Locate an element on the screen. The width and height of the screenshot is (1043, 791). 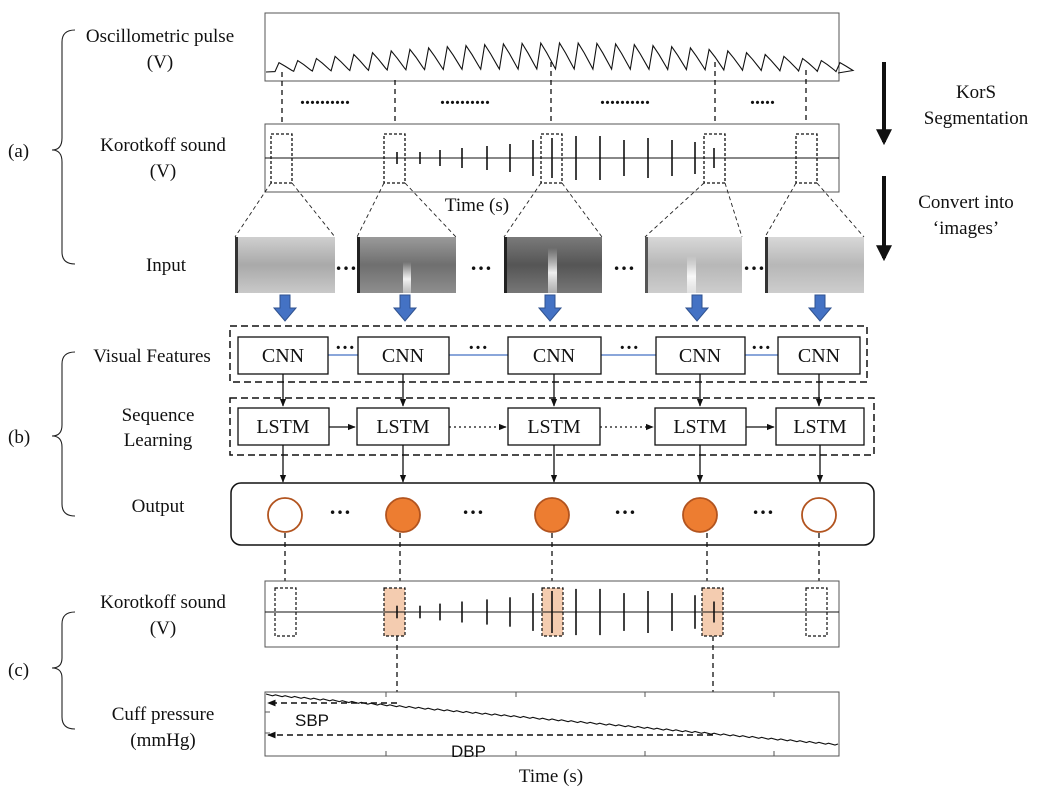
oscillometric-frame is located at coordinates (552, 47).